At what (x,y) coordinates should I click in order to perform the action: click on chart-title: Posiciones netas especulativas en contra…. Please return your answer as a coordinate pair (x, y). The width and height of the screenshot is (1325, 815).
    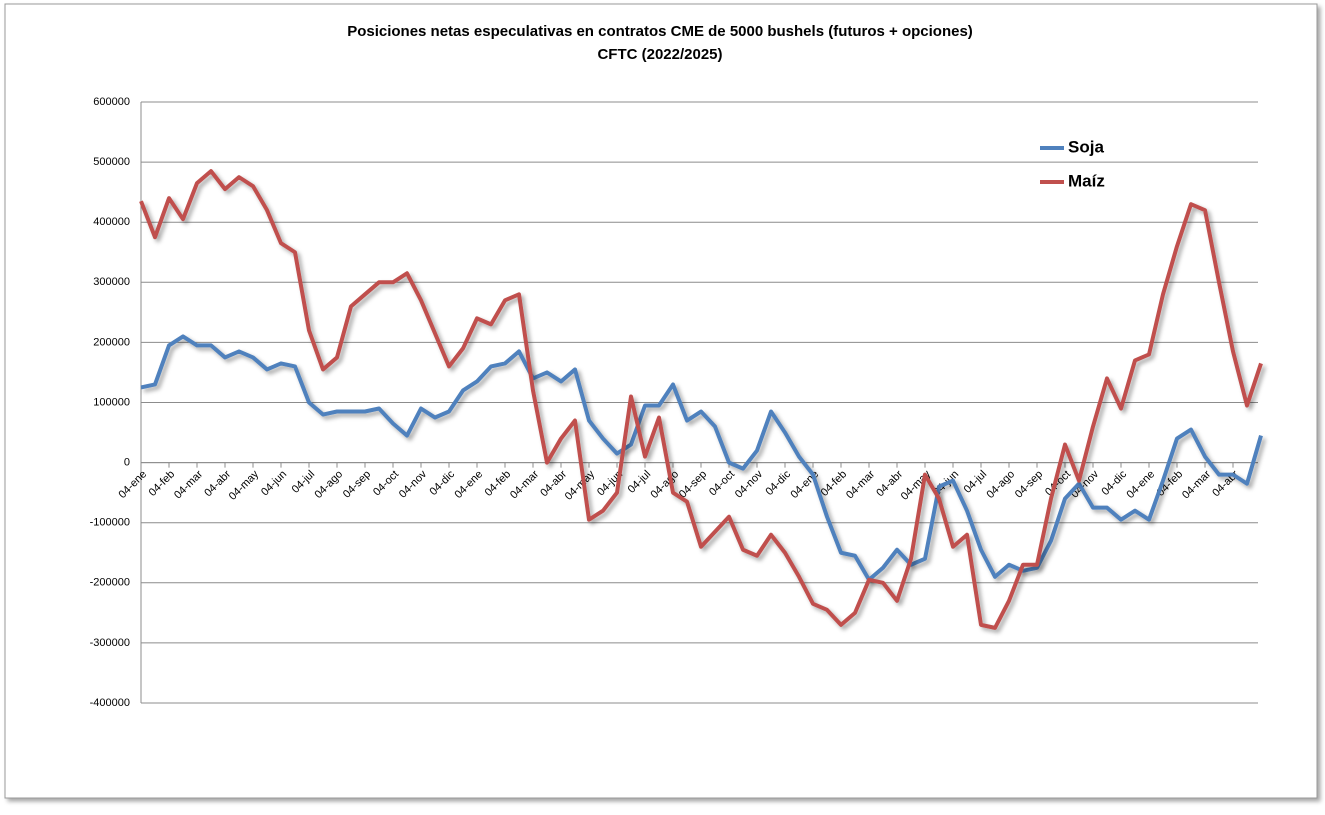
    Looking at the image, I should click on (660, 31).